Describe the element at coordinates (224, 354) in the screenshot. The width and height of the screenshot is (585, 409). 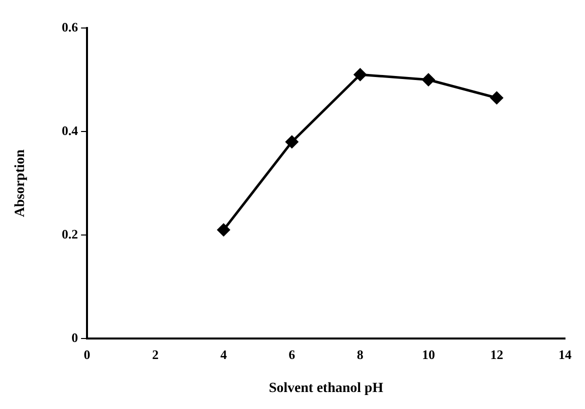
I see `x-tick-label: 4` at that location.